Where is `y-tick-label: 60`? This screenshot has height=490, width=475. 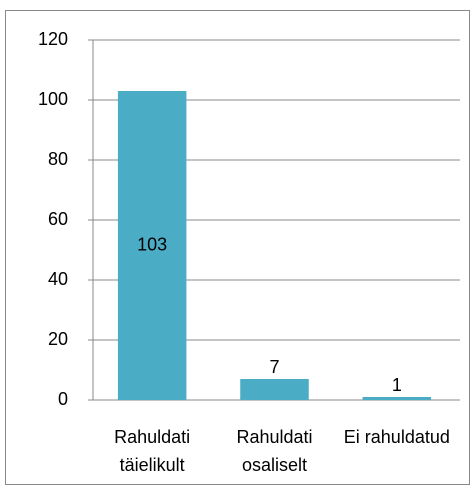 y-tick-label: 60 is located at coordinates (58, 219).